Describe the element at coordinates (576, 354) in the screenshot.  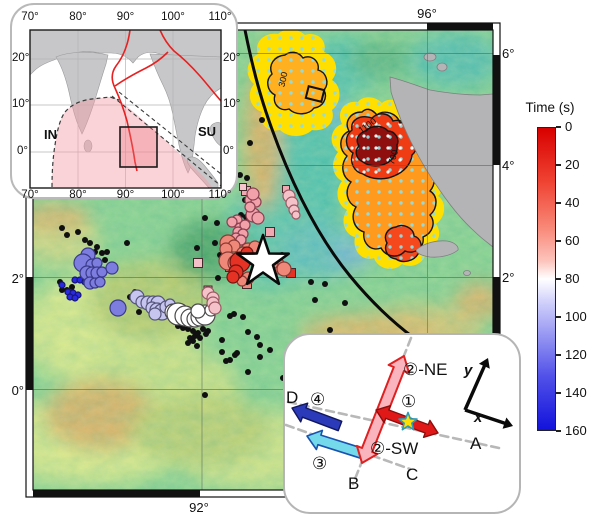
I see `colorbar-tick-label: 120` at that location.